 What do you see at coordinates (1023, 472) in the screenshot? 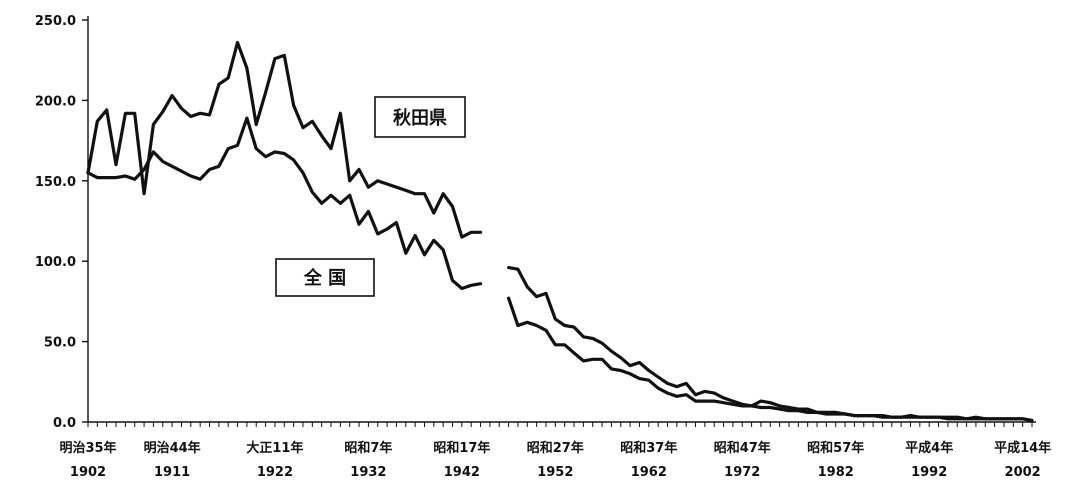
I see `x-tick-label-year: 2002` at bounding box center [1023, 472].